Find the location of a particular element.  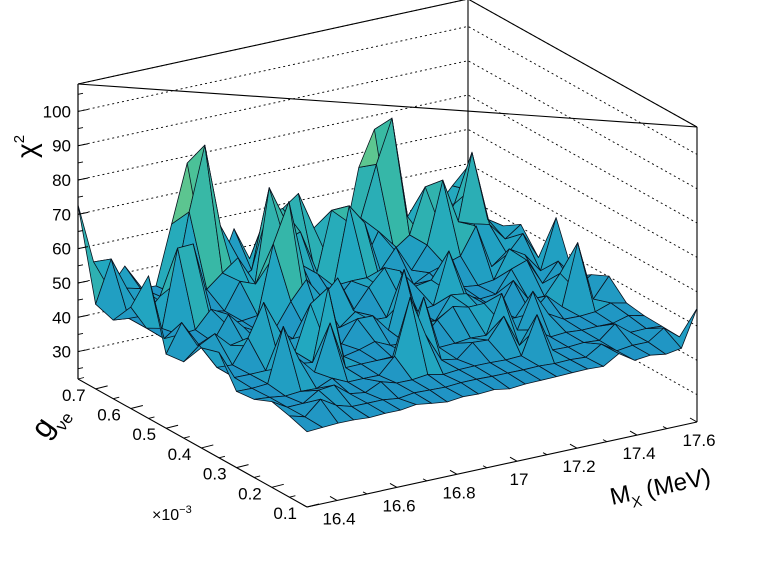

y-tick-label-6: 0.7 is located at coordinates (74, 395).